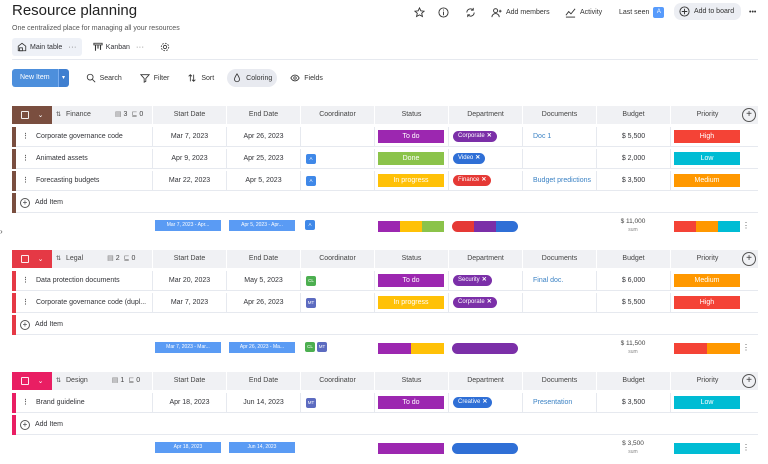 The image size is (768, 464). I want to click on end-date-cell: Apr 25, 2023, so click(263, 159).